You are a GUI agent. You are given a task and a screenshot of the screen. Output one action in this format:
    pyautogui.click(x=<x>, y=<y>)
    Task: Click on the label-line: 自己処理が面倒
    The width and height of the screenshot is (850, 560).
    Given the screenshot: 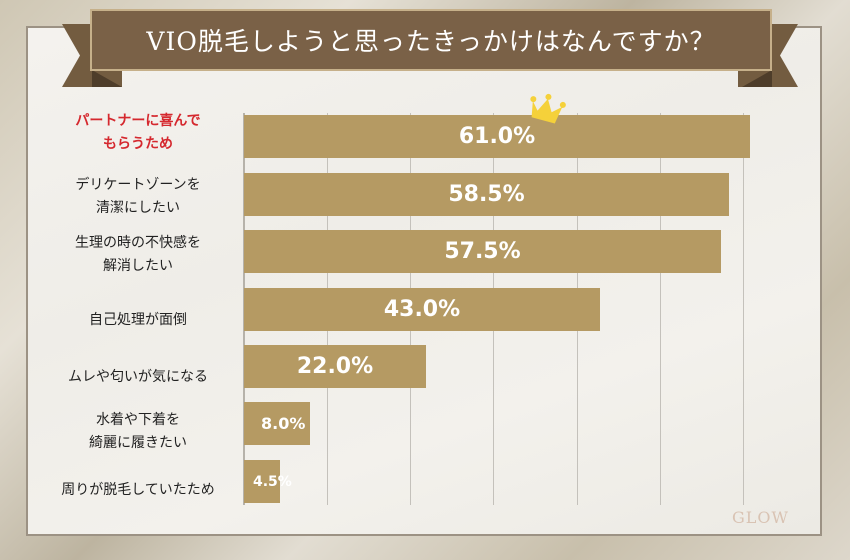 What is the action you would take?
    pyautogui.click(x=138, y=320)
    